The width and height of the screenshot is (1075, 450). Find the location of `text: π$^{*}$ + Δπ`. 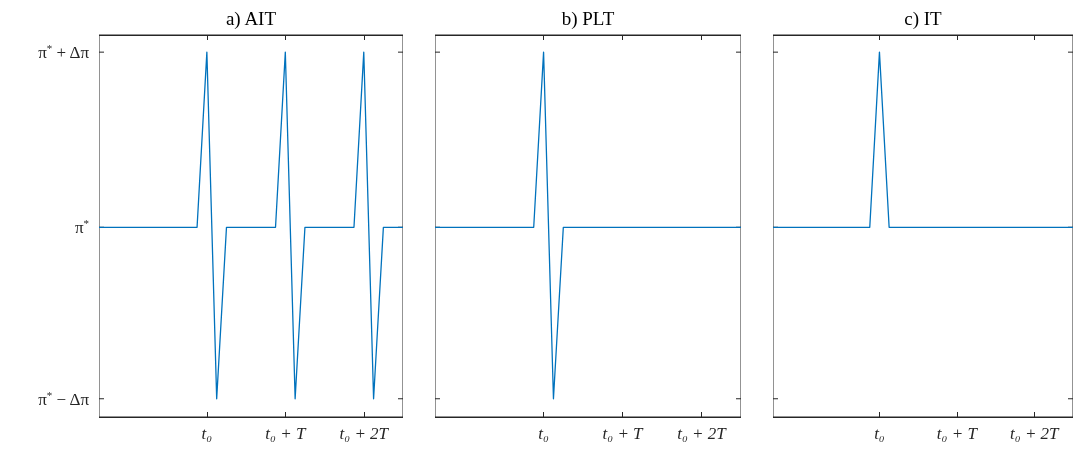

text: π$^{*}$ + Δπ is located at coordinates (63, 52).